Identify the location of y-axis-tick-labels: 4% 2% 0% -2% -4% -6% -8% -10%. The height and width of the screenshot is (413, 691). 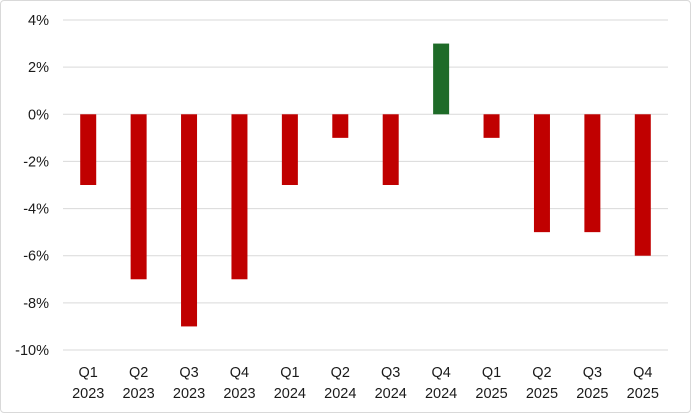
(32, 186).